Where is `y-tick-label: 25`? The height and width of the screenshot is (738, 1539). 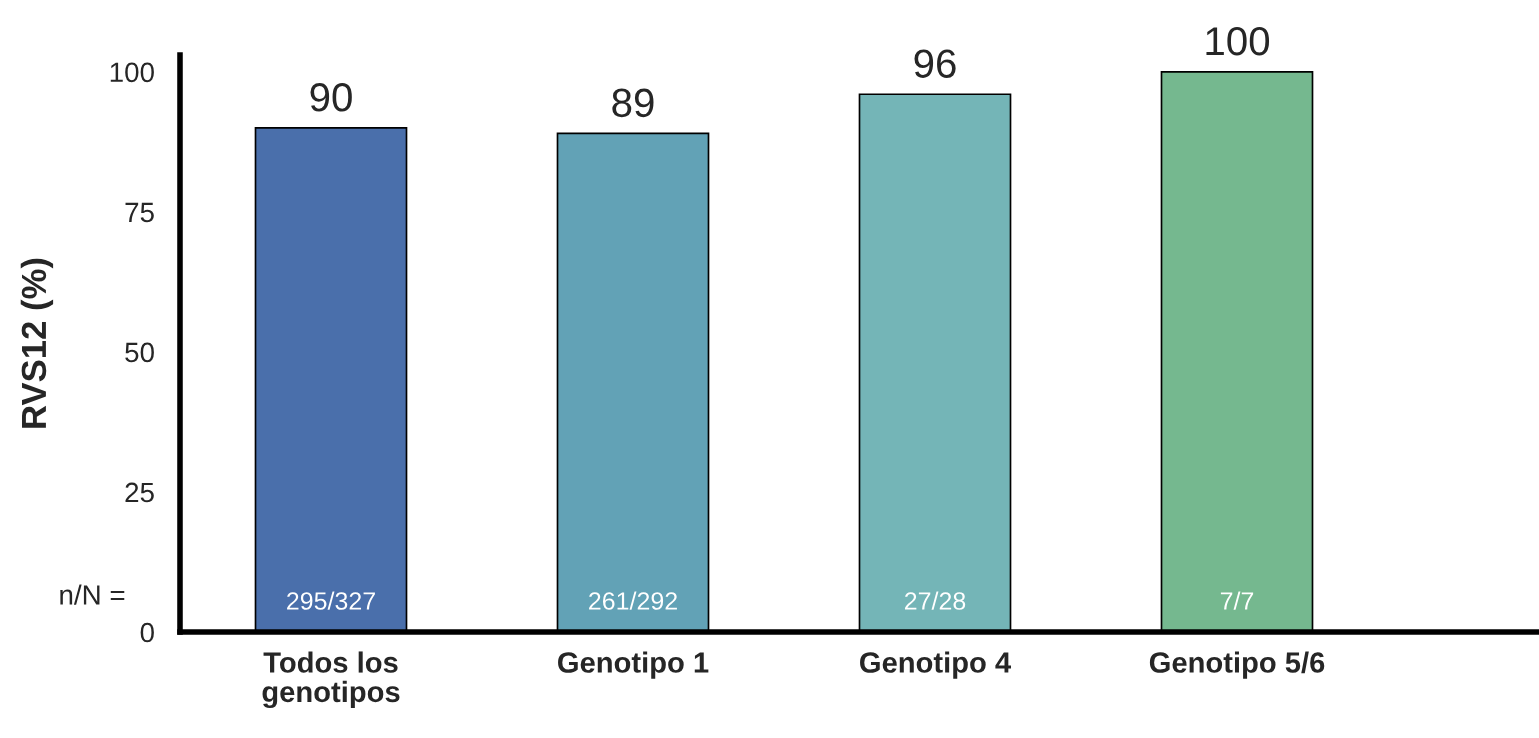 y-tick-label: 25 is located at coordinates (139, 492).